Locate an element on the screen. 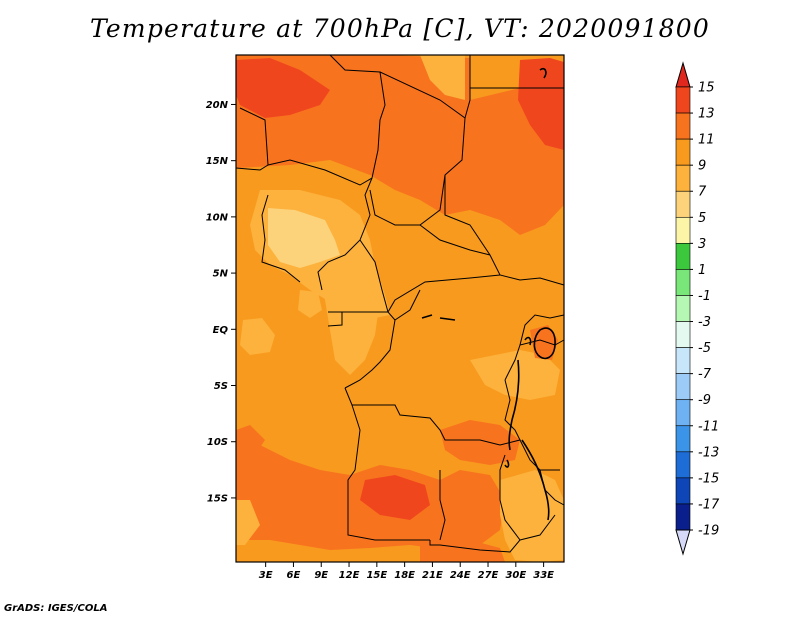  colorbar-label: 1 is located at coordinates (702, 270).